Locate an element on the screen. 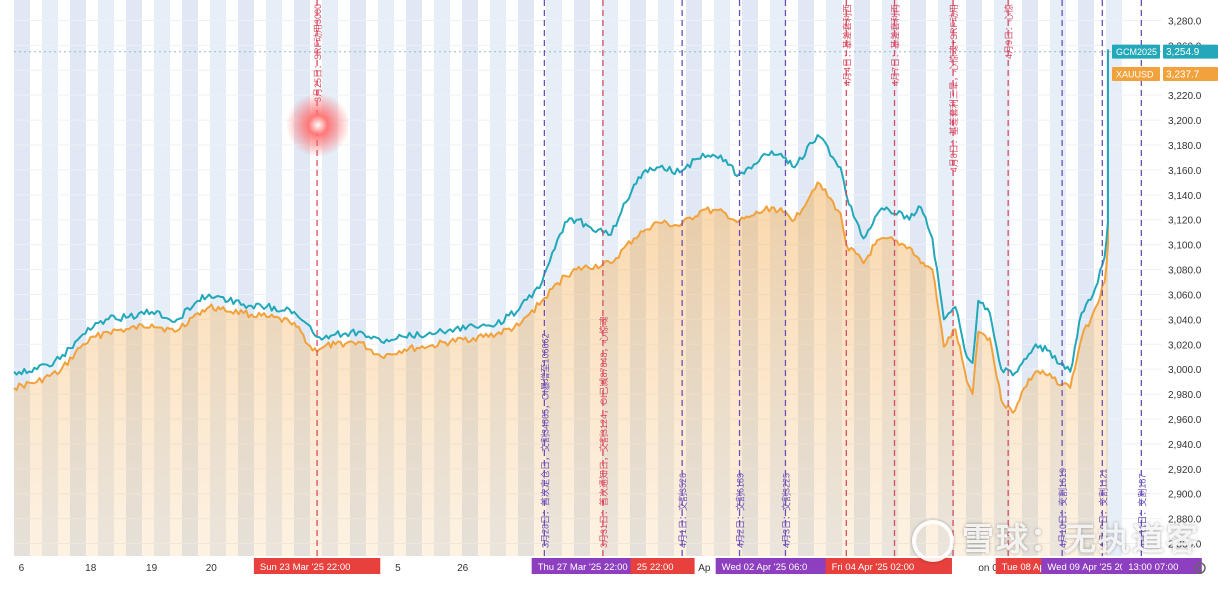  y-tick-label: 2,880.0 is located at coordinates (1185, 520).